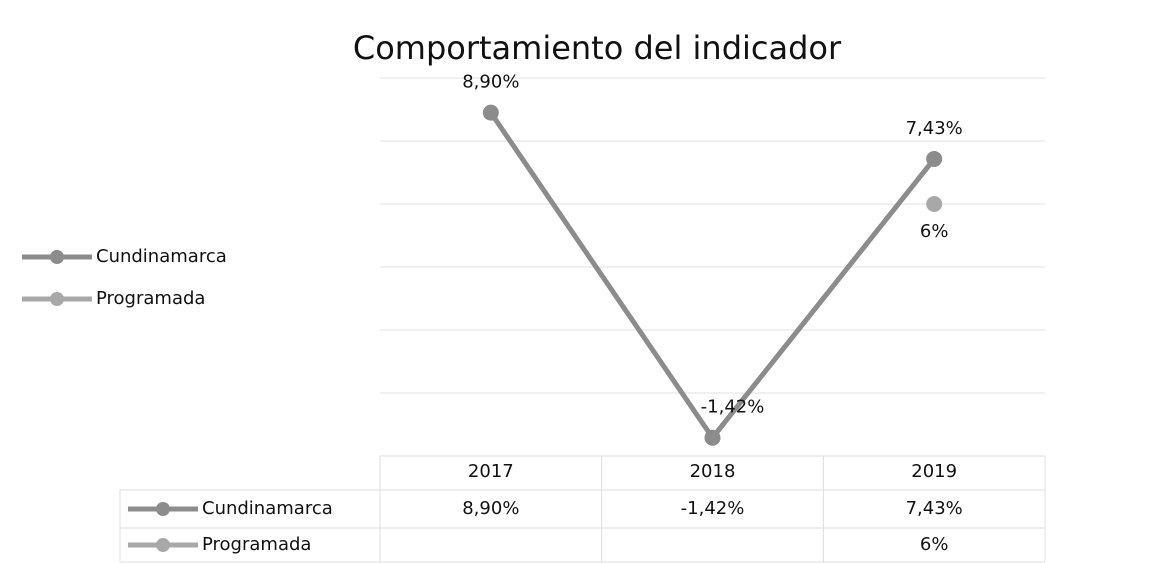 This screenshot has height=563, width=1174. What do you see at coordinates (490, 82) in the screenshot?
I see `data-label: 8,90%` at bounding box center [490, 82].